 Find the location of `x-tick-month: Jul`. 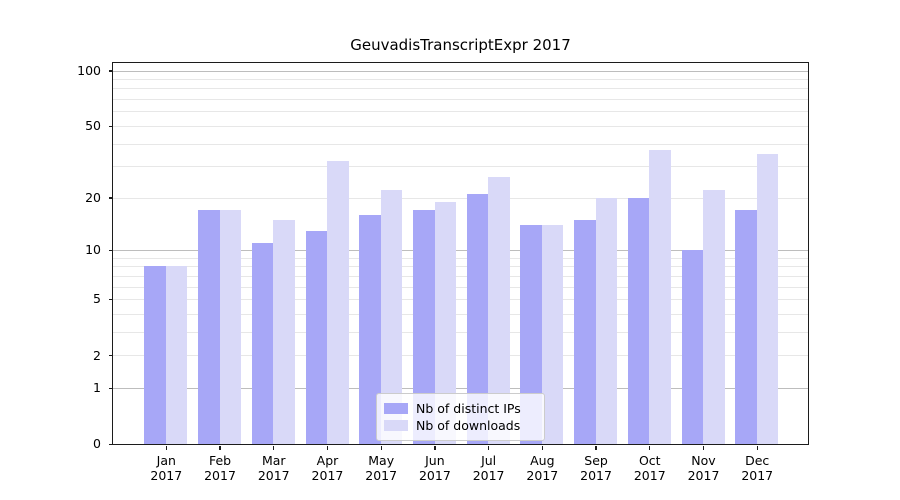

x-tick-month: Jul is located at coordinates (489, 461).